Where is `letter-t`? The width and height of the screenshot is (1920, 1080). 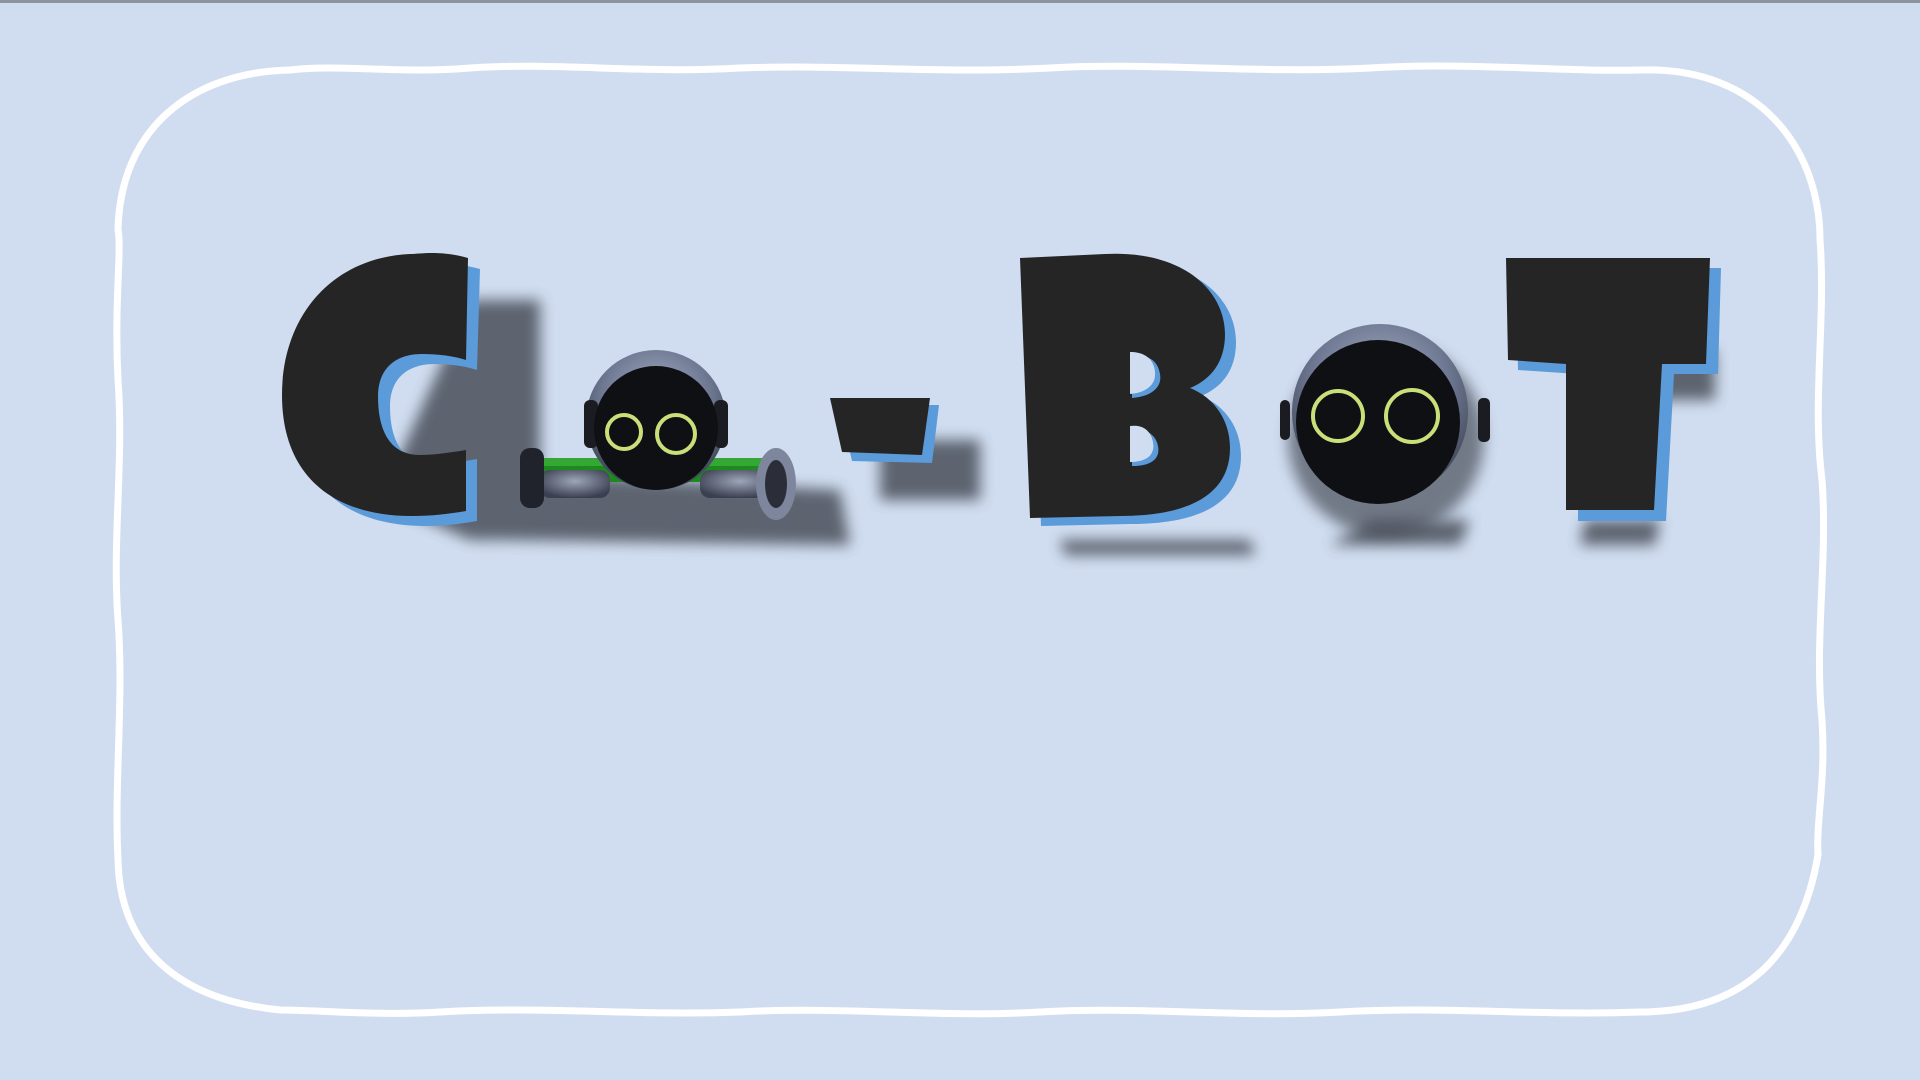 letter-t is located at coordinates (1613, 389).